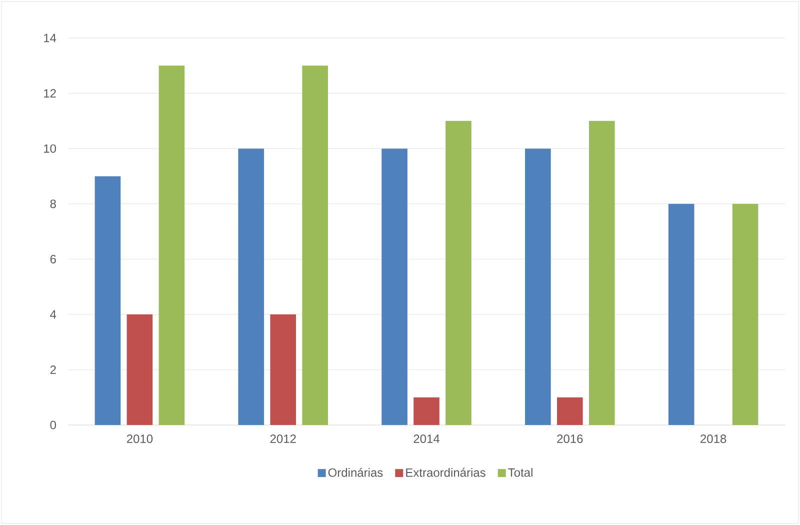 The width and height of the screenshot is (800, 525). Describe the element at coordinates (53, 204) in the screenshot. I see `y-tick-label: 8` at that location.